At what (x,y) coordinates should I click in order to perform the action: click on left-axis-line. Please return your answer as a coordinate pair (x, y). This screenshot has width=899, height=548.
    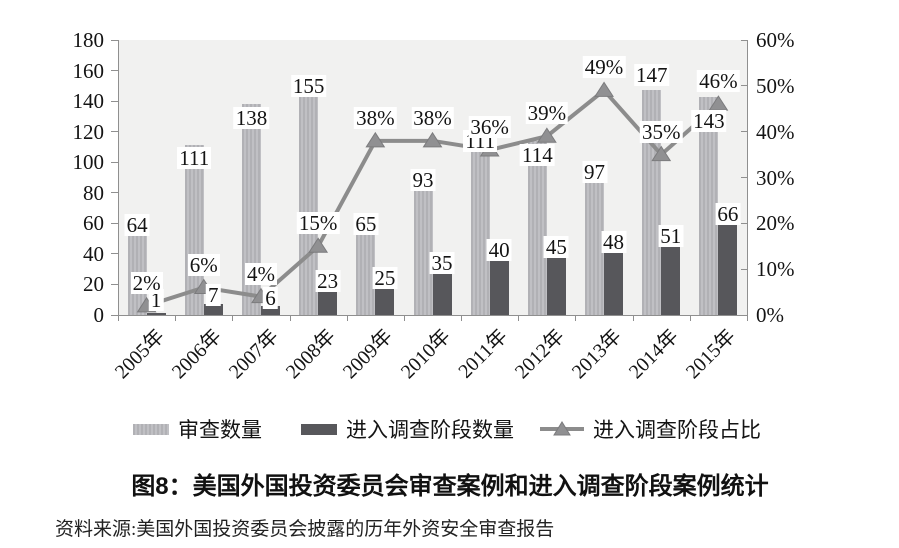
    Looking at the image, I should click on (118, 178).